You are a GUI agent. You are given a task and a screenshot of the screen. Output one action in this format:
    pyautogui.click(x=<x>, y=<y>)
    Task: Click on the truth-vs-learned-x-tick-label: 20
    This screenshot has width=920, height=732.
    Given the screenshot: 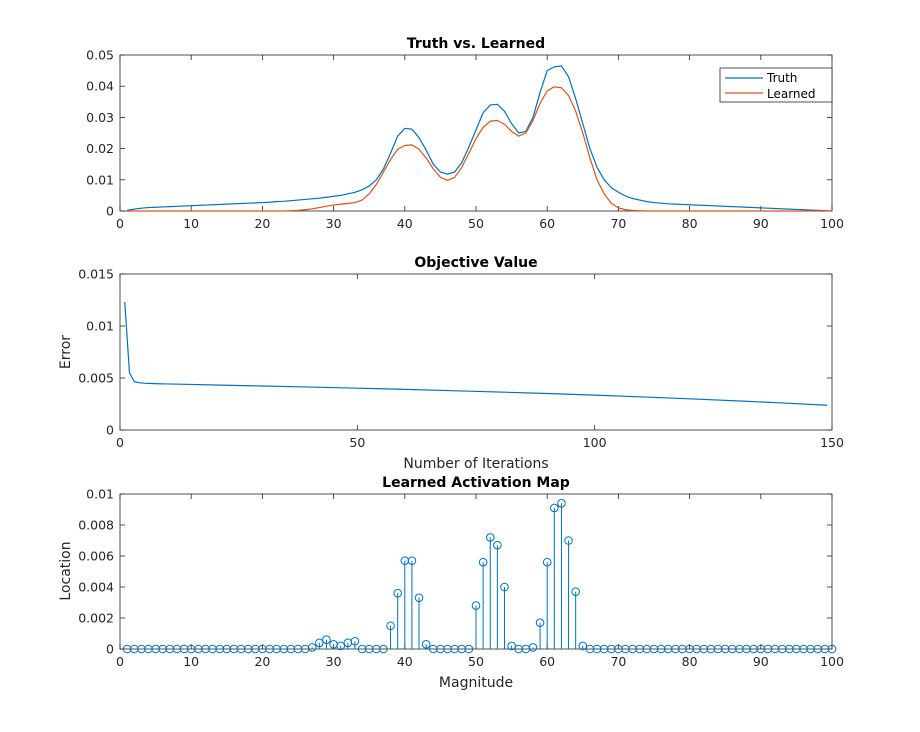 What is the action you would take?
    pyautogui.click(x=262, y=223)
    